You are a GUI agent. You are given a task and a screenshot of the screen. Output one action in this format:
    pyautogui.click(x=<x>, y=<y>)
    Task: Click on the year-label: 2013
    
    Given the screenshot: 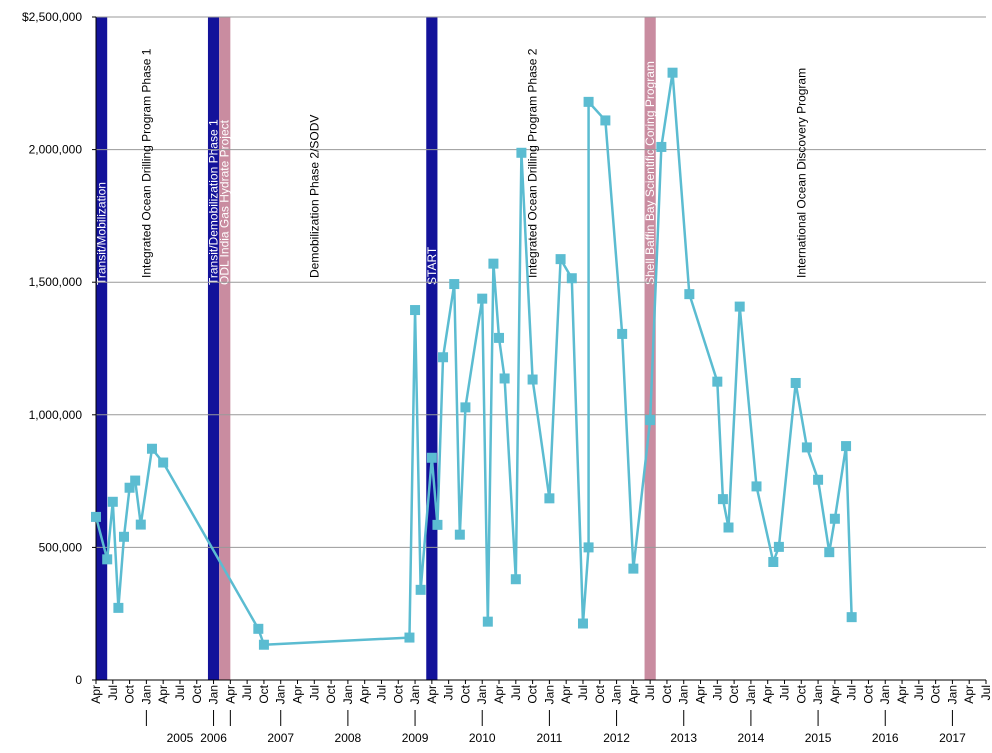 What is the action you would take?
    pyautogui.click(x=683, y=738)
    